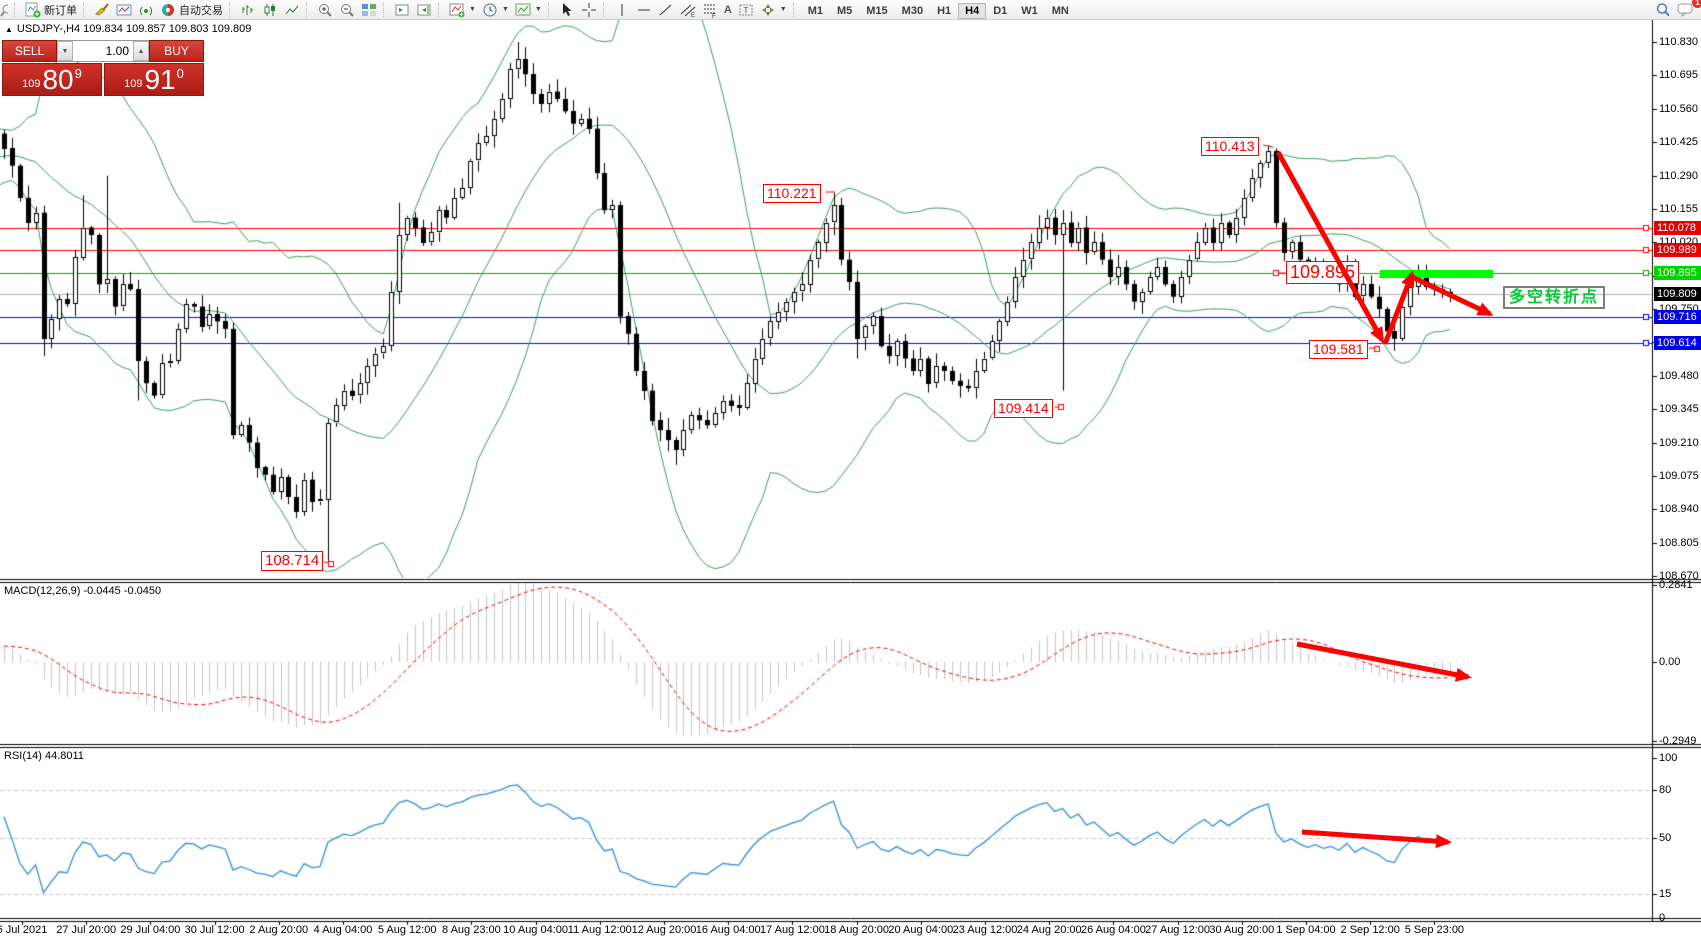  I want to click on line-chart-button, so click(292, 10).